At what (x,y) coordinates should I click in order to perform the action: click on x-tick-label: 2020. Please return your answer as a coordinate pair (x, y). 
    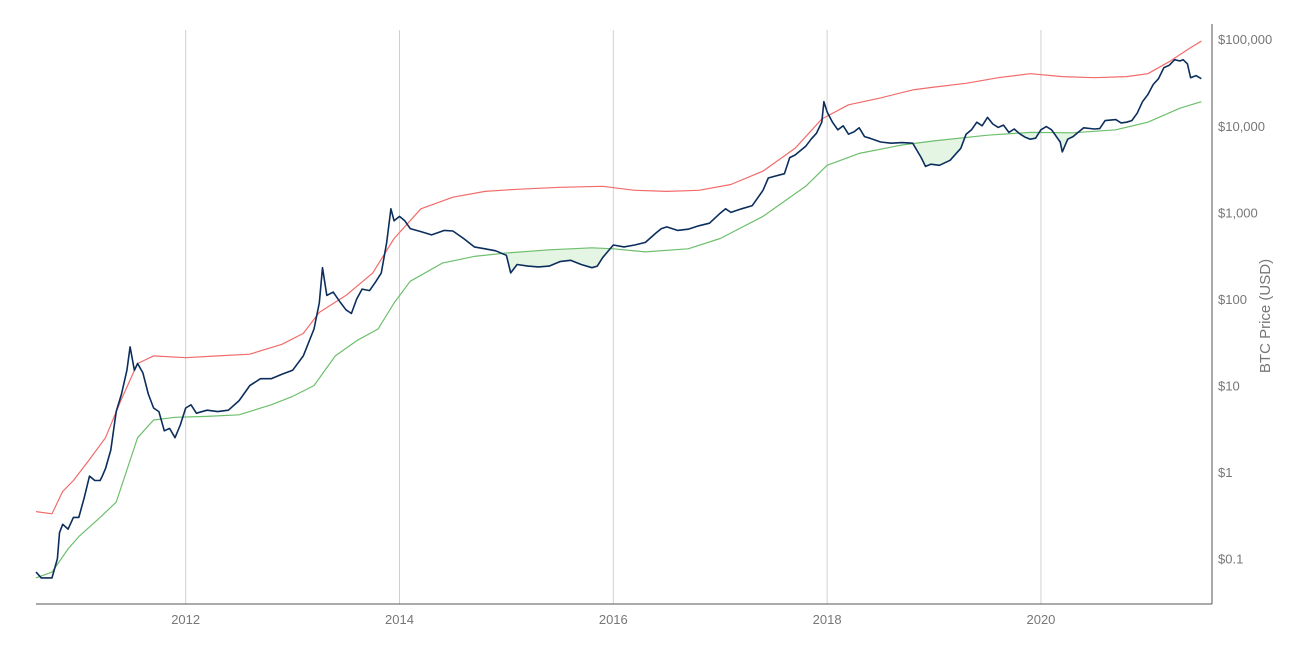
    Looking at the image, I should click on (1040, 619).